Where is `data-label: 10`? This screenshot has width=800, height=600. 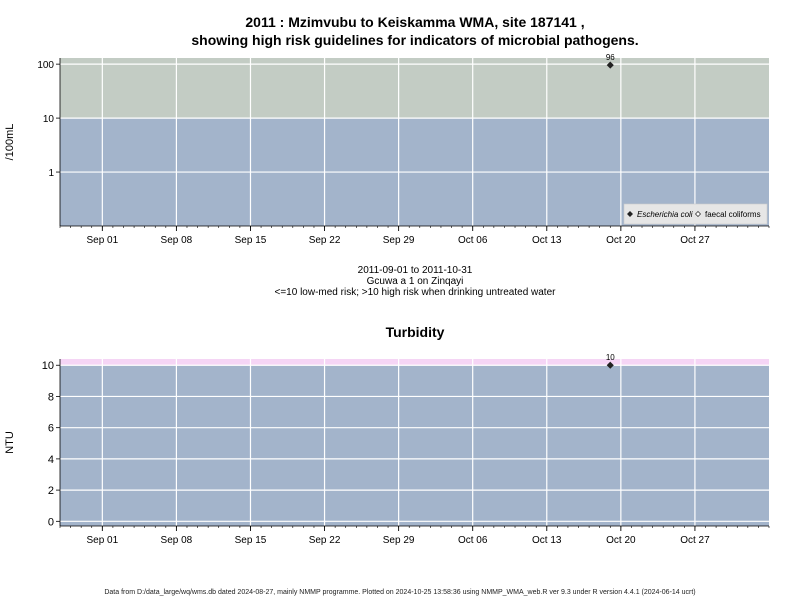
data-label: 10 is located at coordinates (610, 357).